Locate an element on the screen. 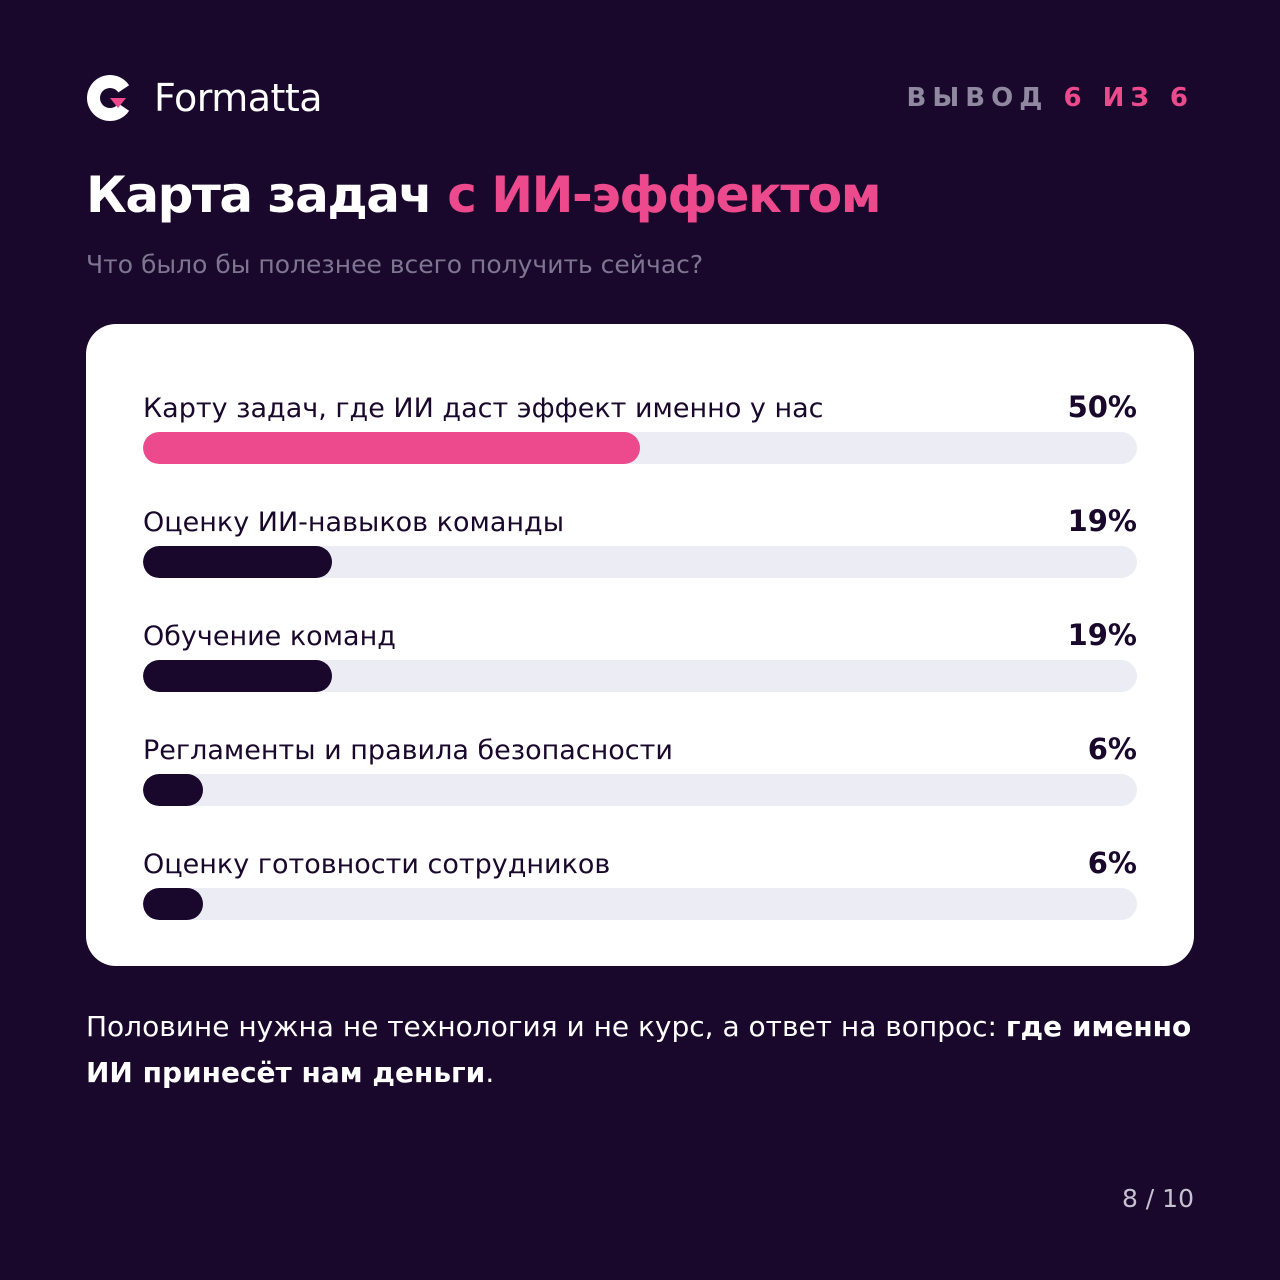 This screenshot has width=1280, height=1280. bar-row: Регламенты и правила безопасности 6% is located at coordinates (640, 766).